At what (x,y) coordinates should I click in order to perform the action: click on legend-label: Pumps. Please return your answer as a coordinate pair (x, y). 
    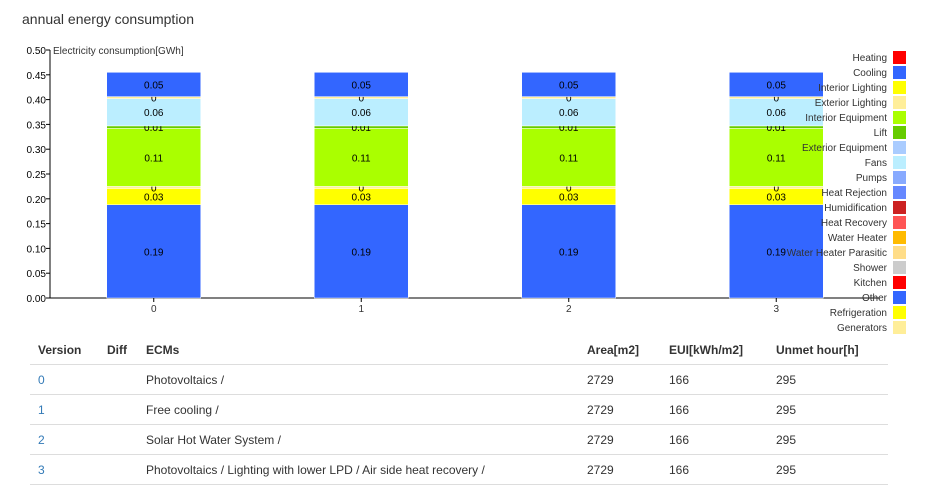
    Looking at the image, I should click on (871, 178).